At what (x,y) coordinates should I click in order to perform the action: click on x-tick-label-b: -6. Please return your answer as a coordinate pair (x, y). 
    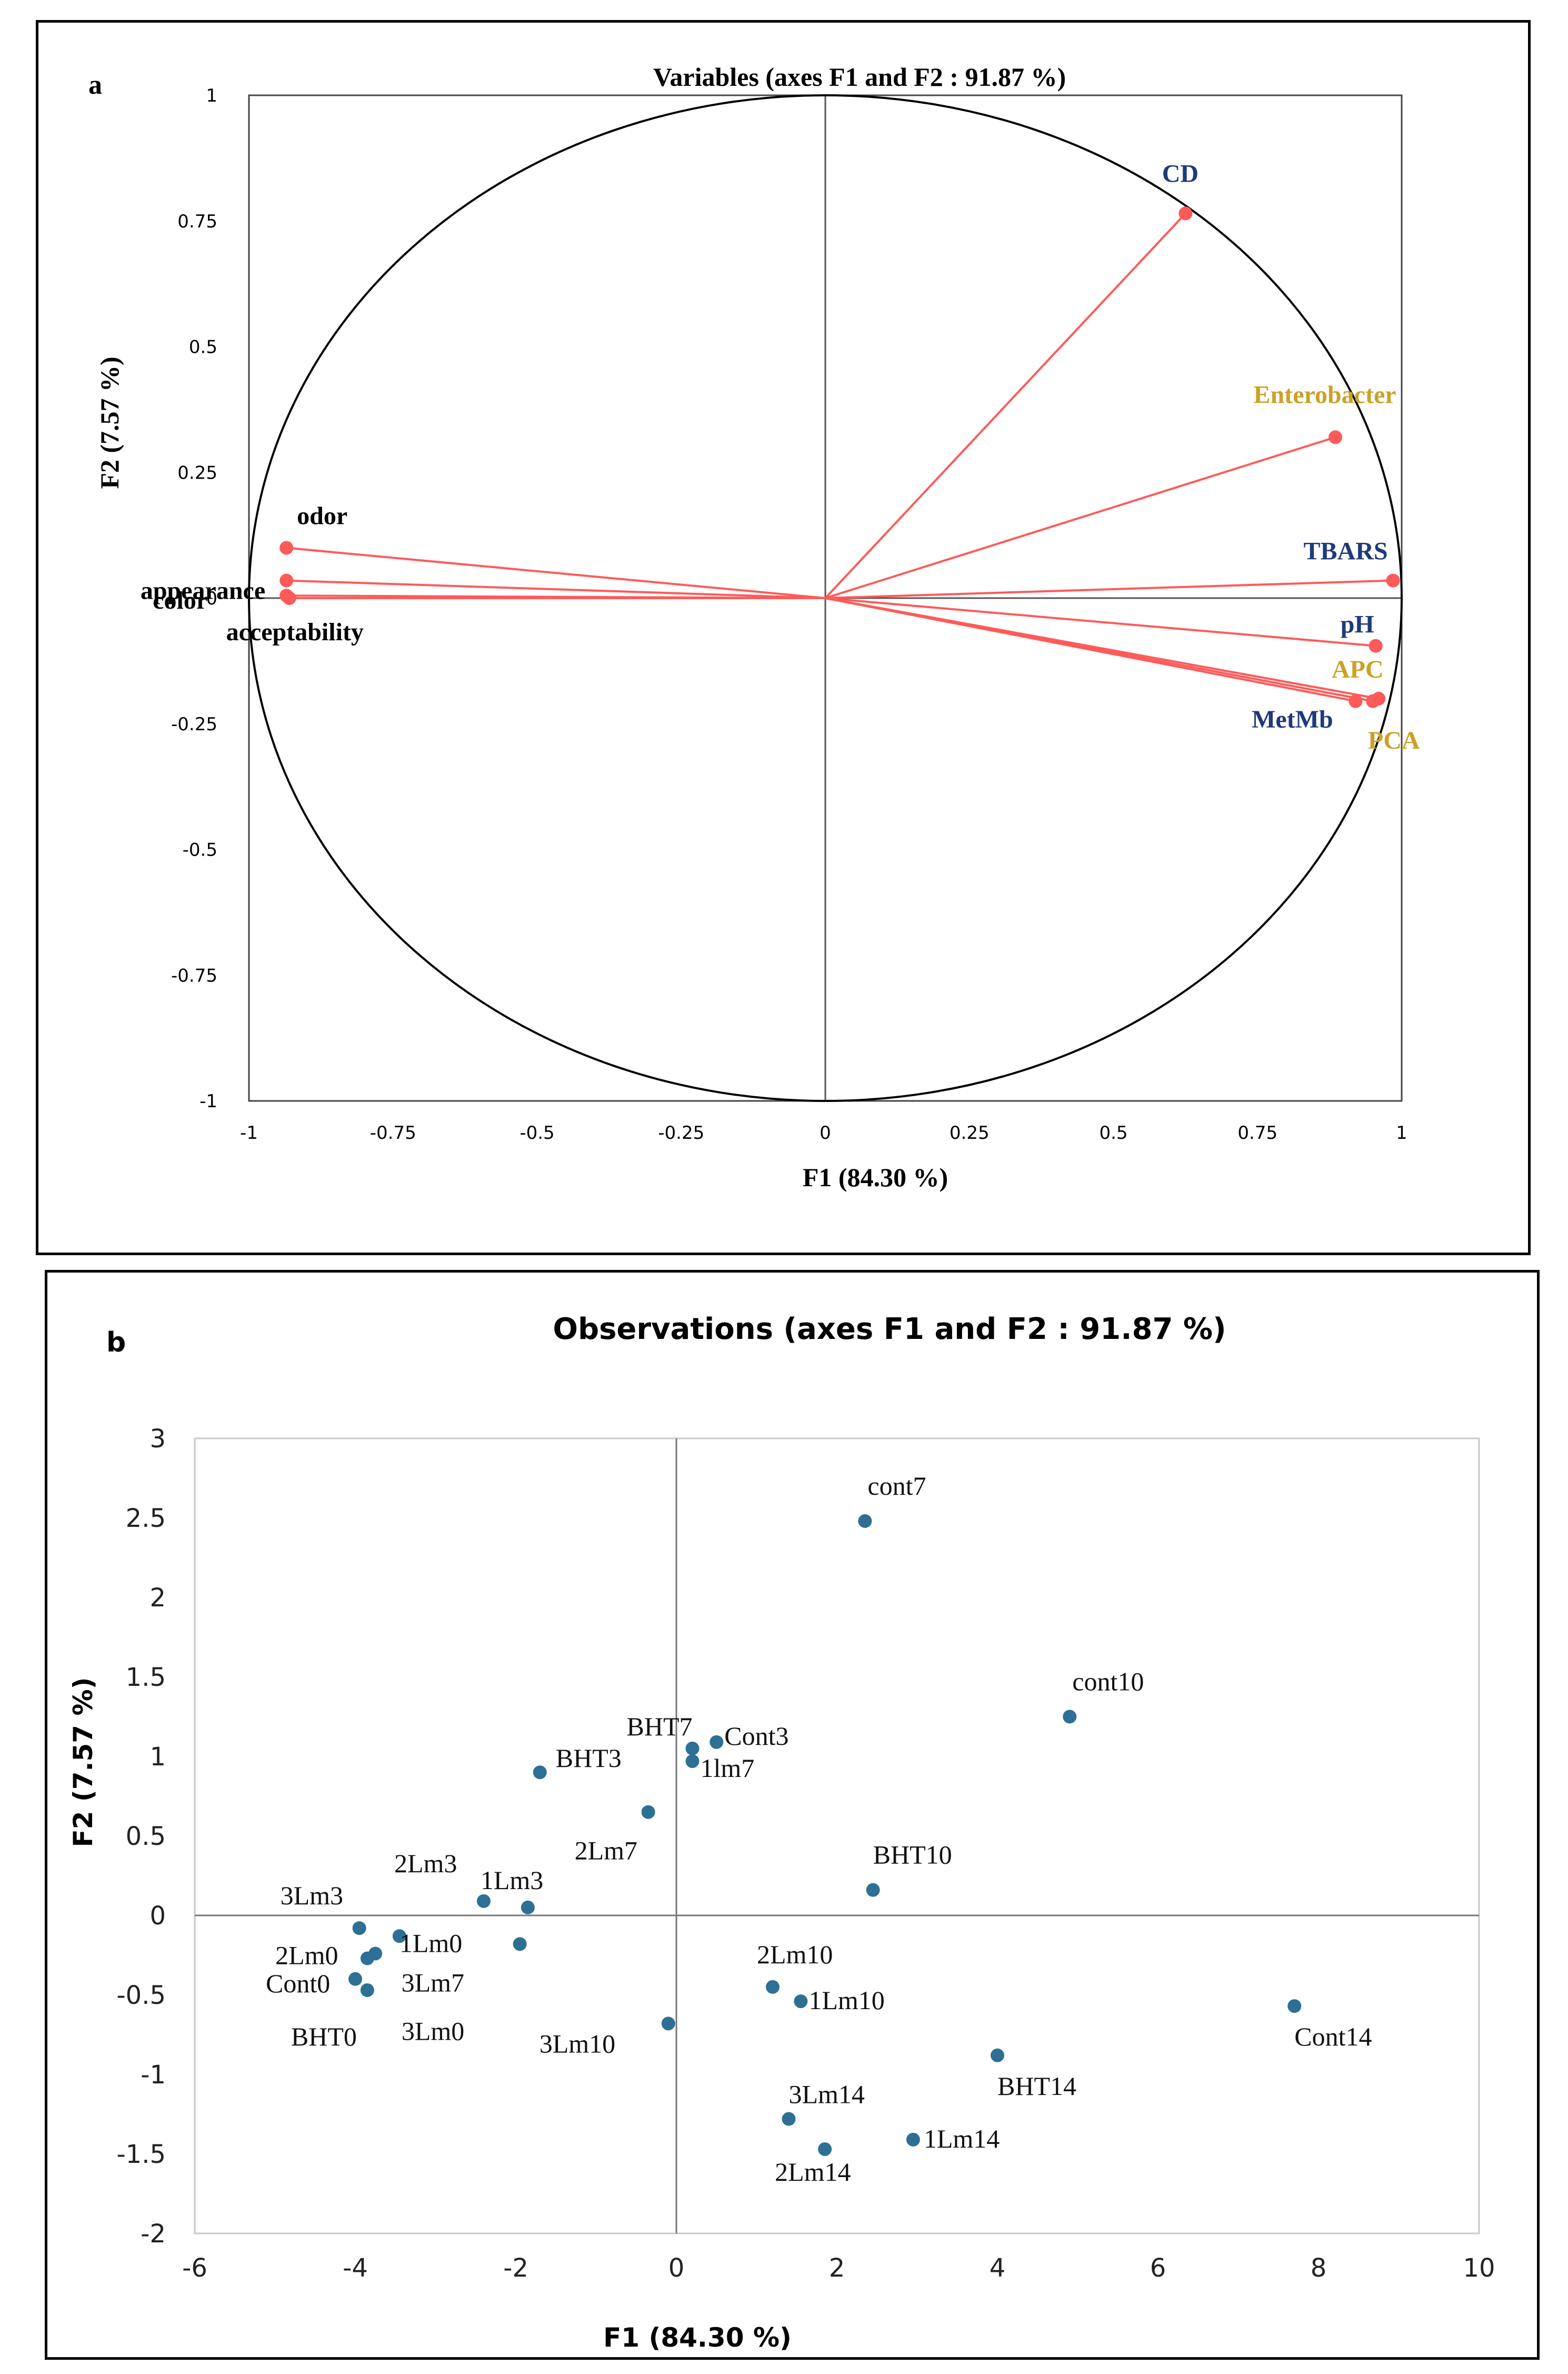
    Looking at the image, I should click on (194, 2268).